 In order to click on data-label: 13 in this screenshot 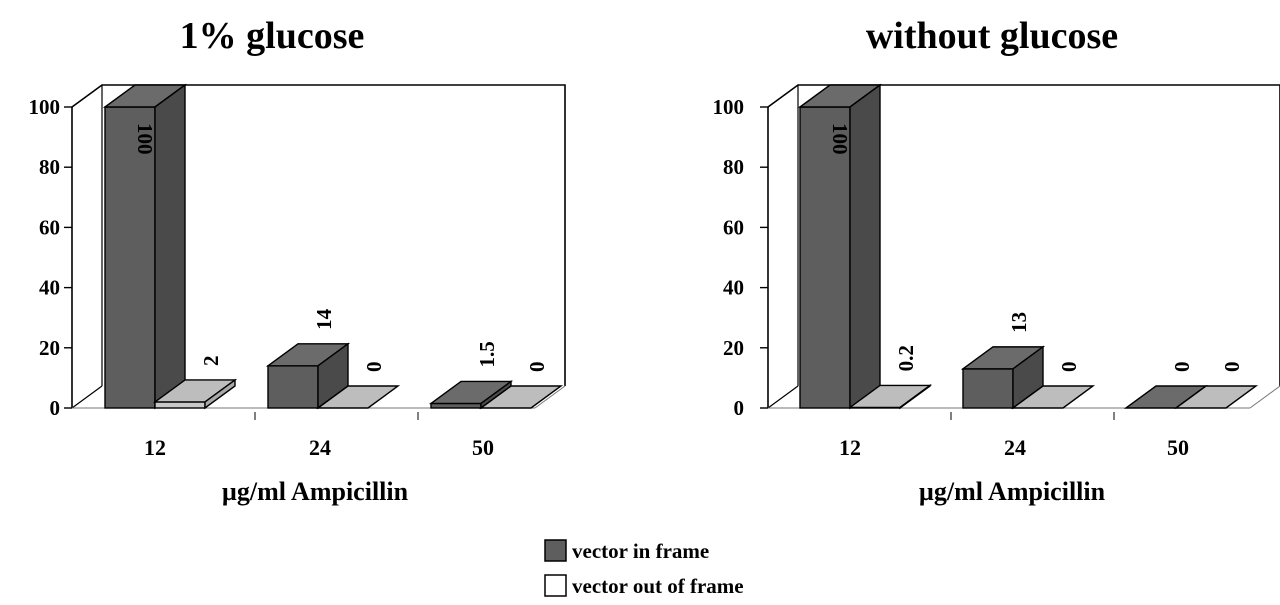, I will do `click(1019, 322)`.